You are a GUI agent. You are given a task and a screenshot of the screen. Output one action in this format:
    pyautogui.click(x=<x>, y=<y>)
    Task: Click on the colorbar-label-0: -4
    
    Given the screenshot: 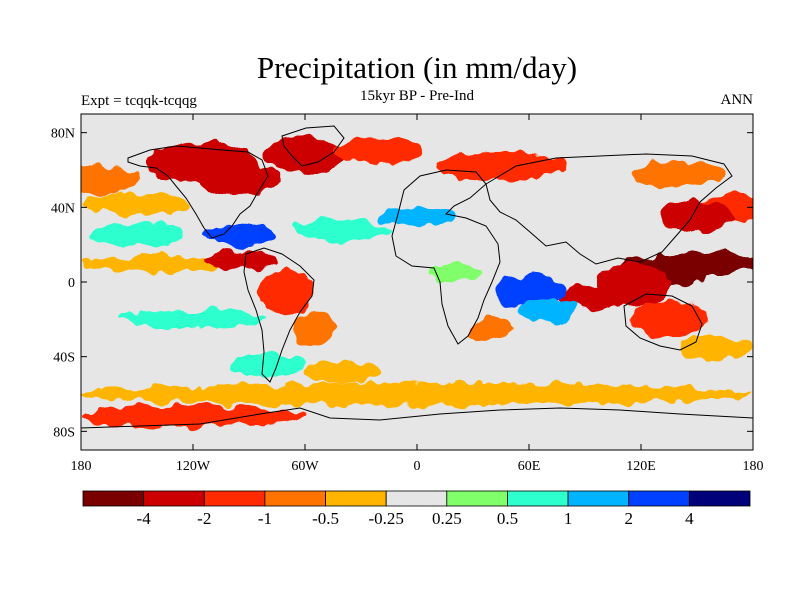 What is the action you would take?
    pyautogui.click(x=144, y=518)
    